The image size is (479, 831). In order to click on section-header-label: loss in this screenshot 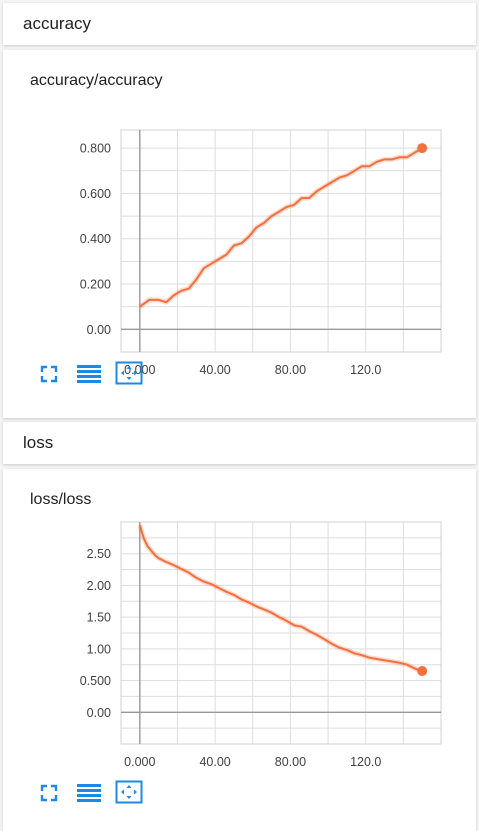, I will do `click(38, 442)`.